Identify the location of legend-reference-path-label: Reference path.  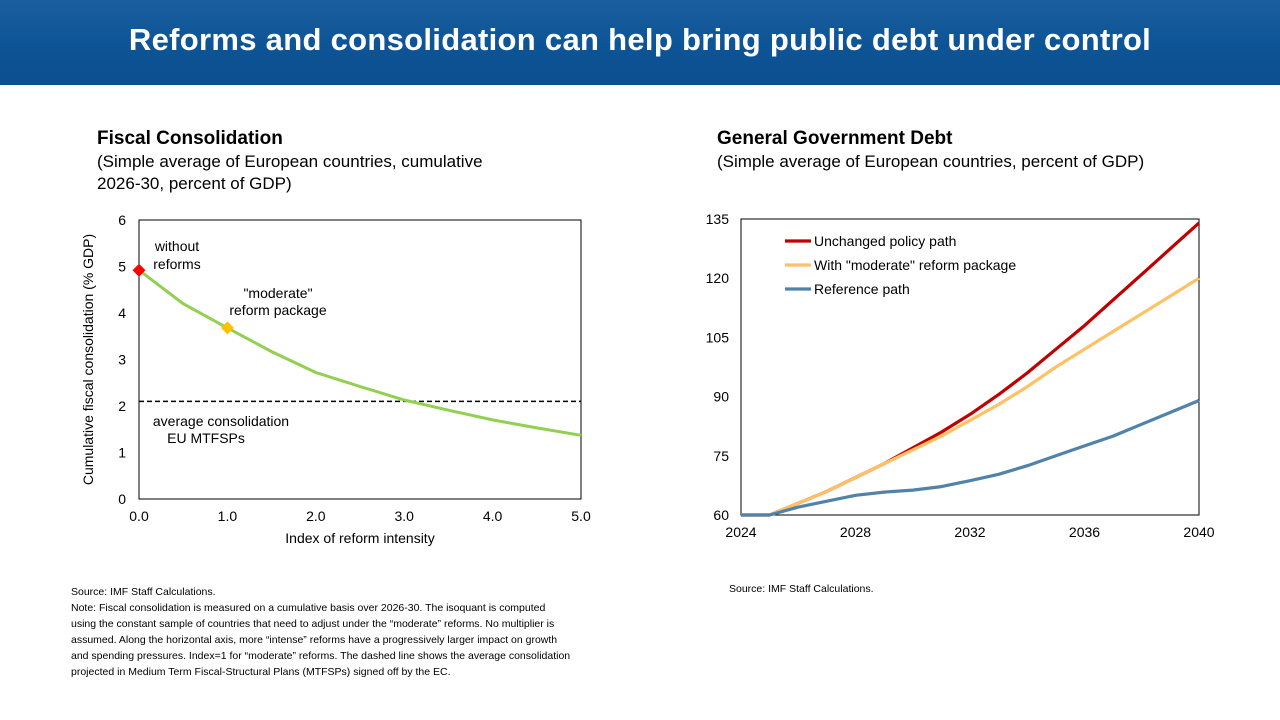
(862, 289).